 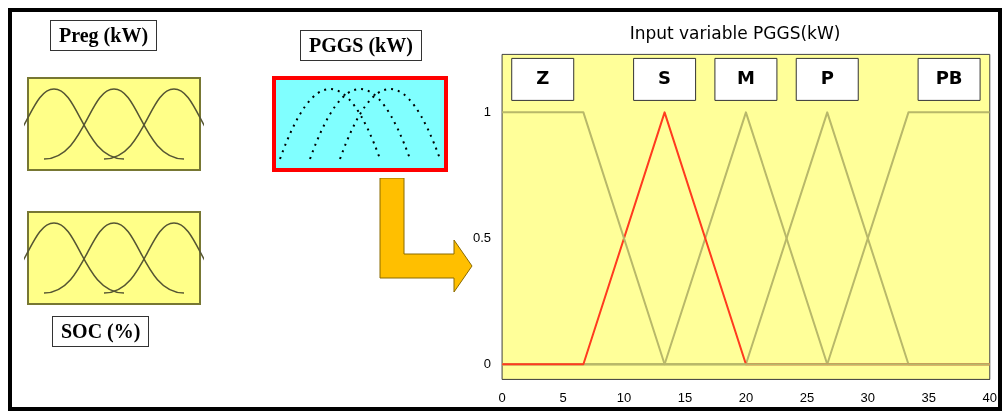 What do you see at coordinates (807, 397) in the screenshot?
I see `x-tick-label: 25` at bounding box center [807, 397].